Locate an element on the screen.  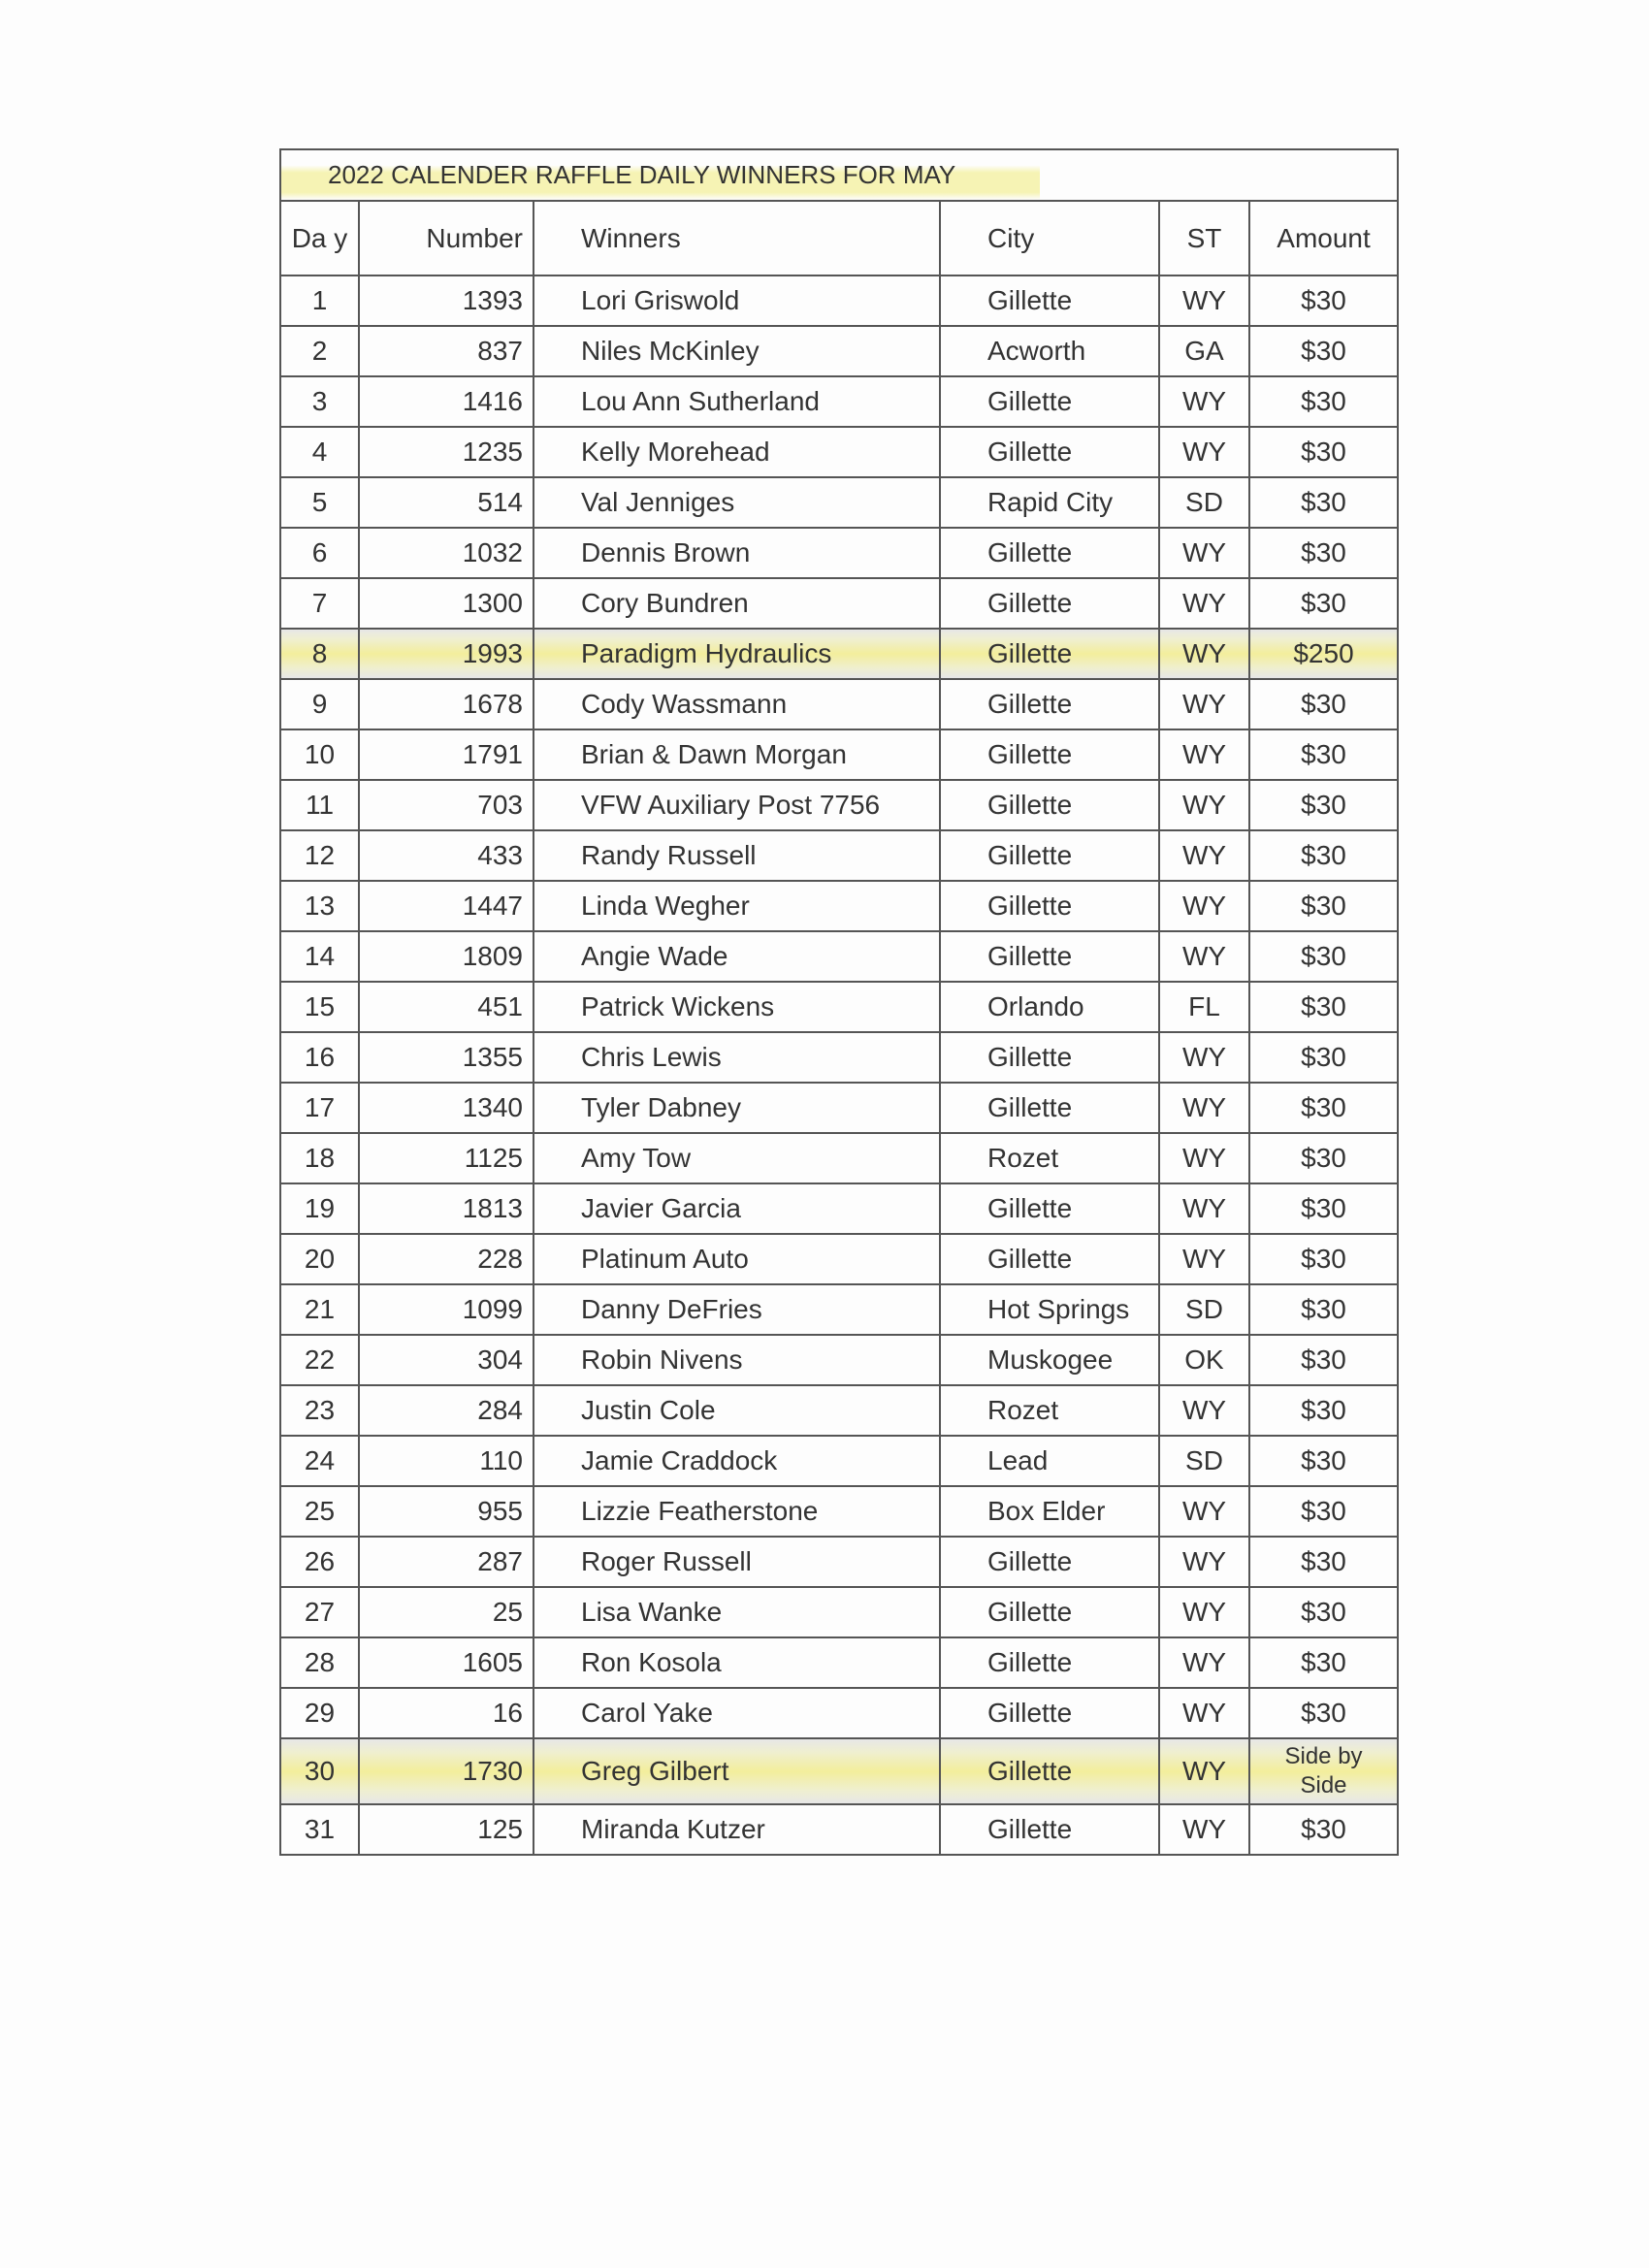
table-row: 25 955 Lizzie Featherstone Box Elder WY $30 is located at coordinates (839, 1511).